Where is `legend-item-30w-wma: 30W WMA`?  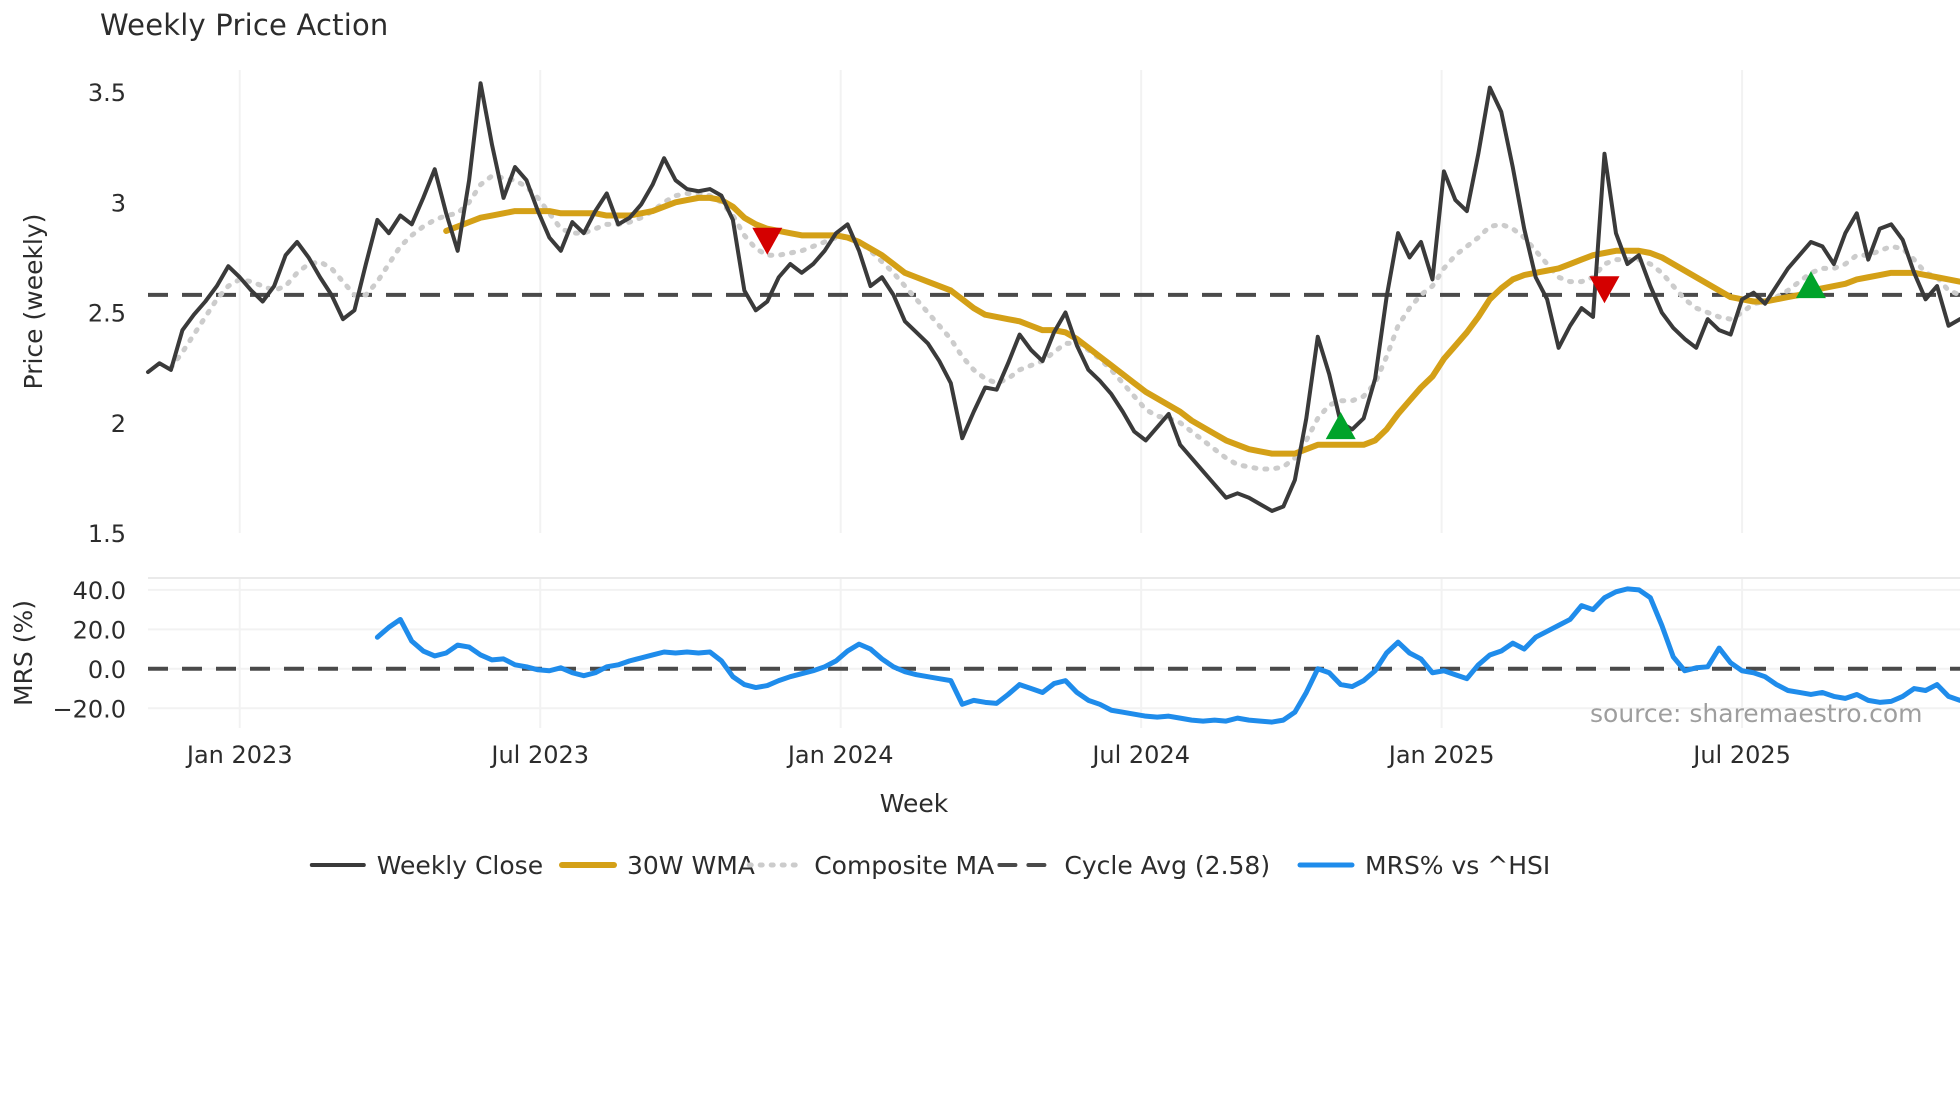
legend-item-30w-wma: 30W WMA is located at coordinates (657, 865).